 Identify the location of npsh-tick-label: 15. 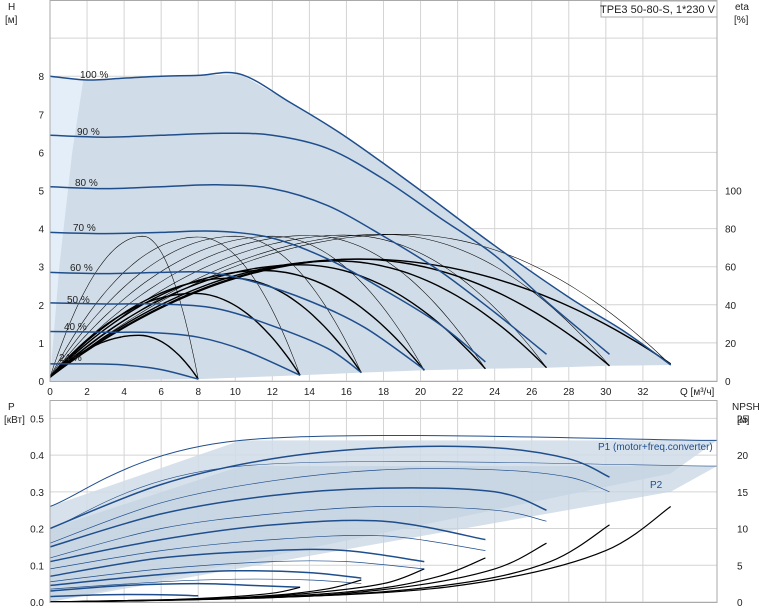
(743, 493).